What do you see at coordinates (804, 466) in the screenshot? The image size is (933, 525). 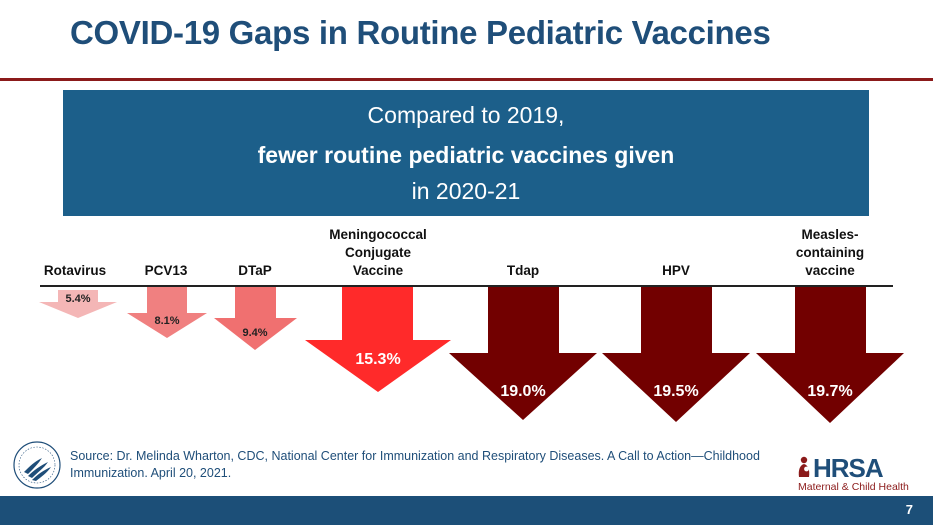 I see `mother-child-icon` at bounding box center [804, 466].